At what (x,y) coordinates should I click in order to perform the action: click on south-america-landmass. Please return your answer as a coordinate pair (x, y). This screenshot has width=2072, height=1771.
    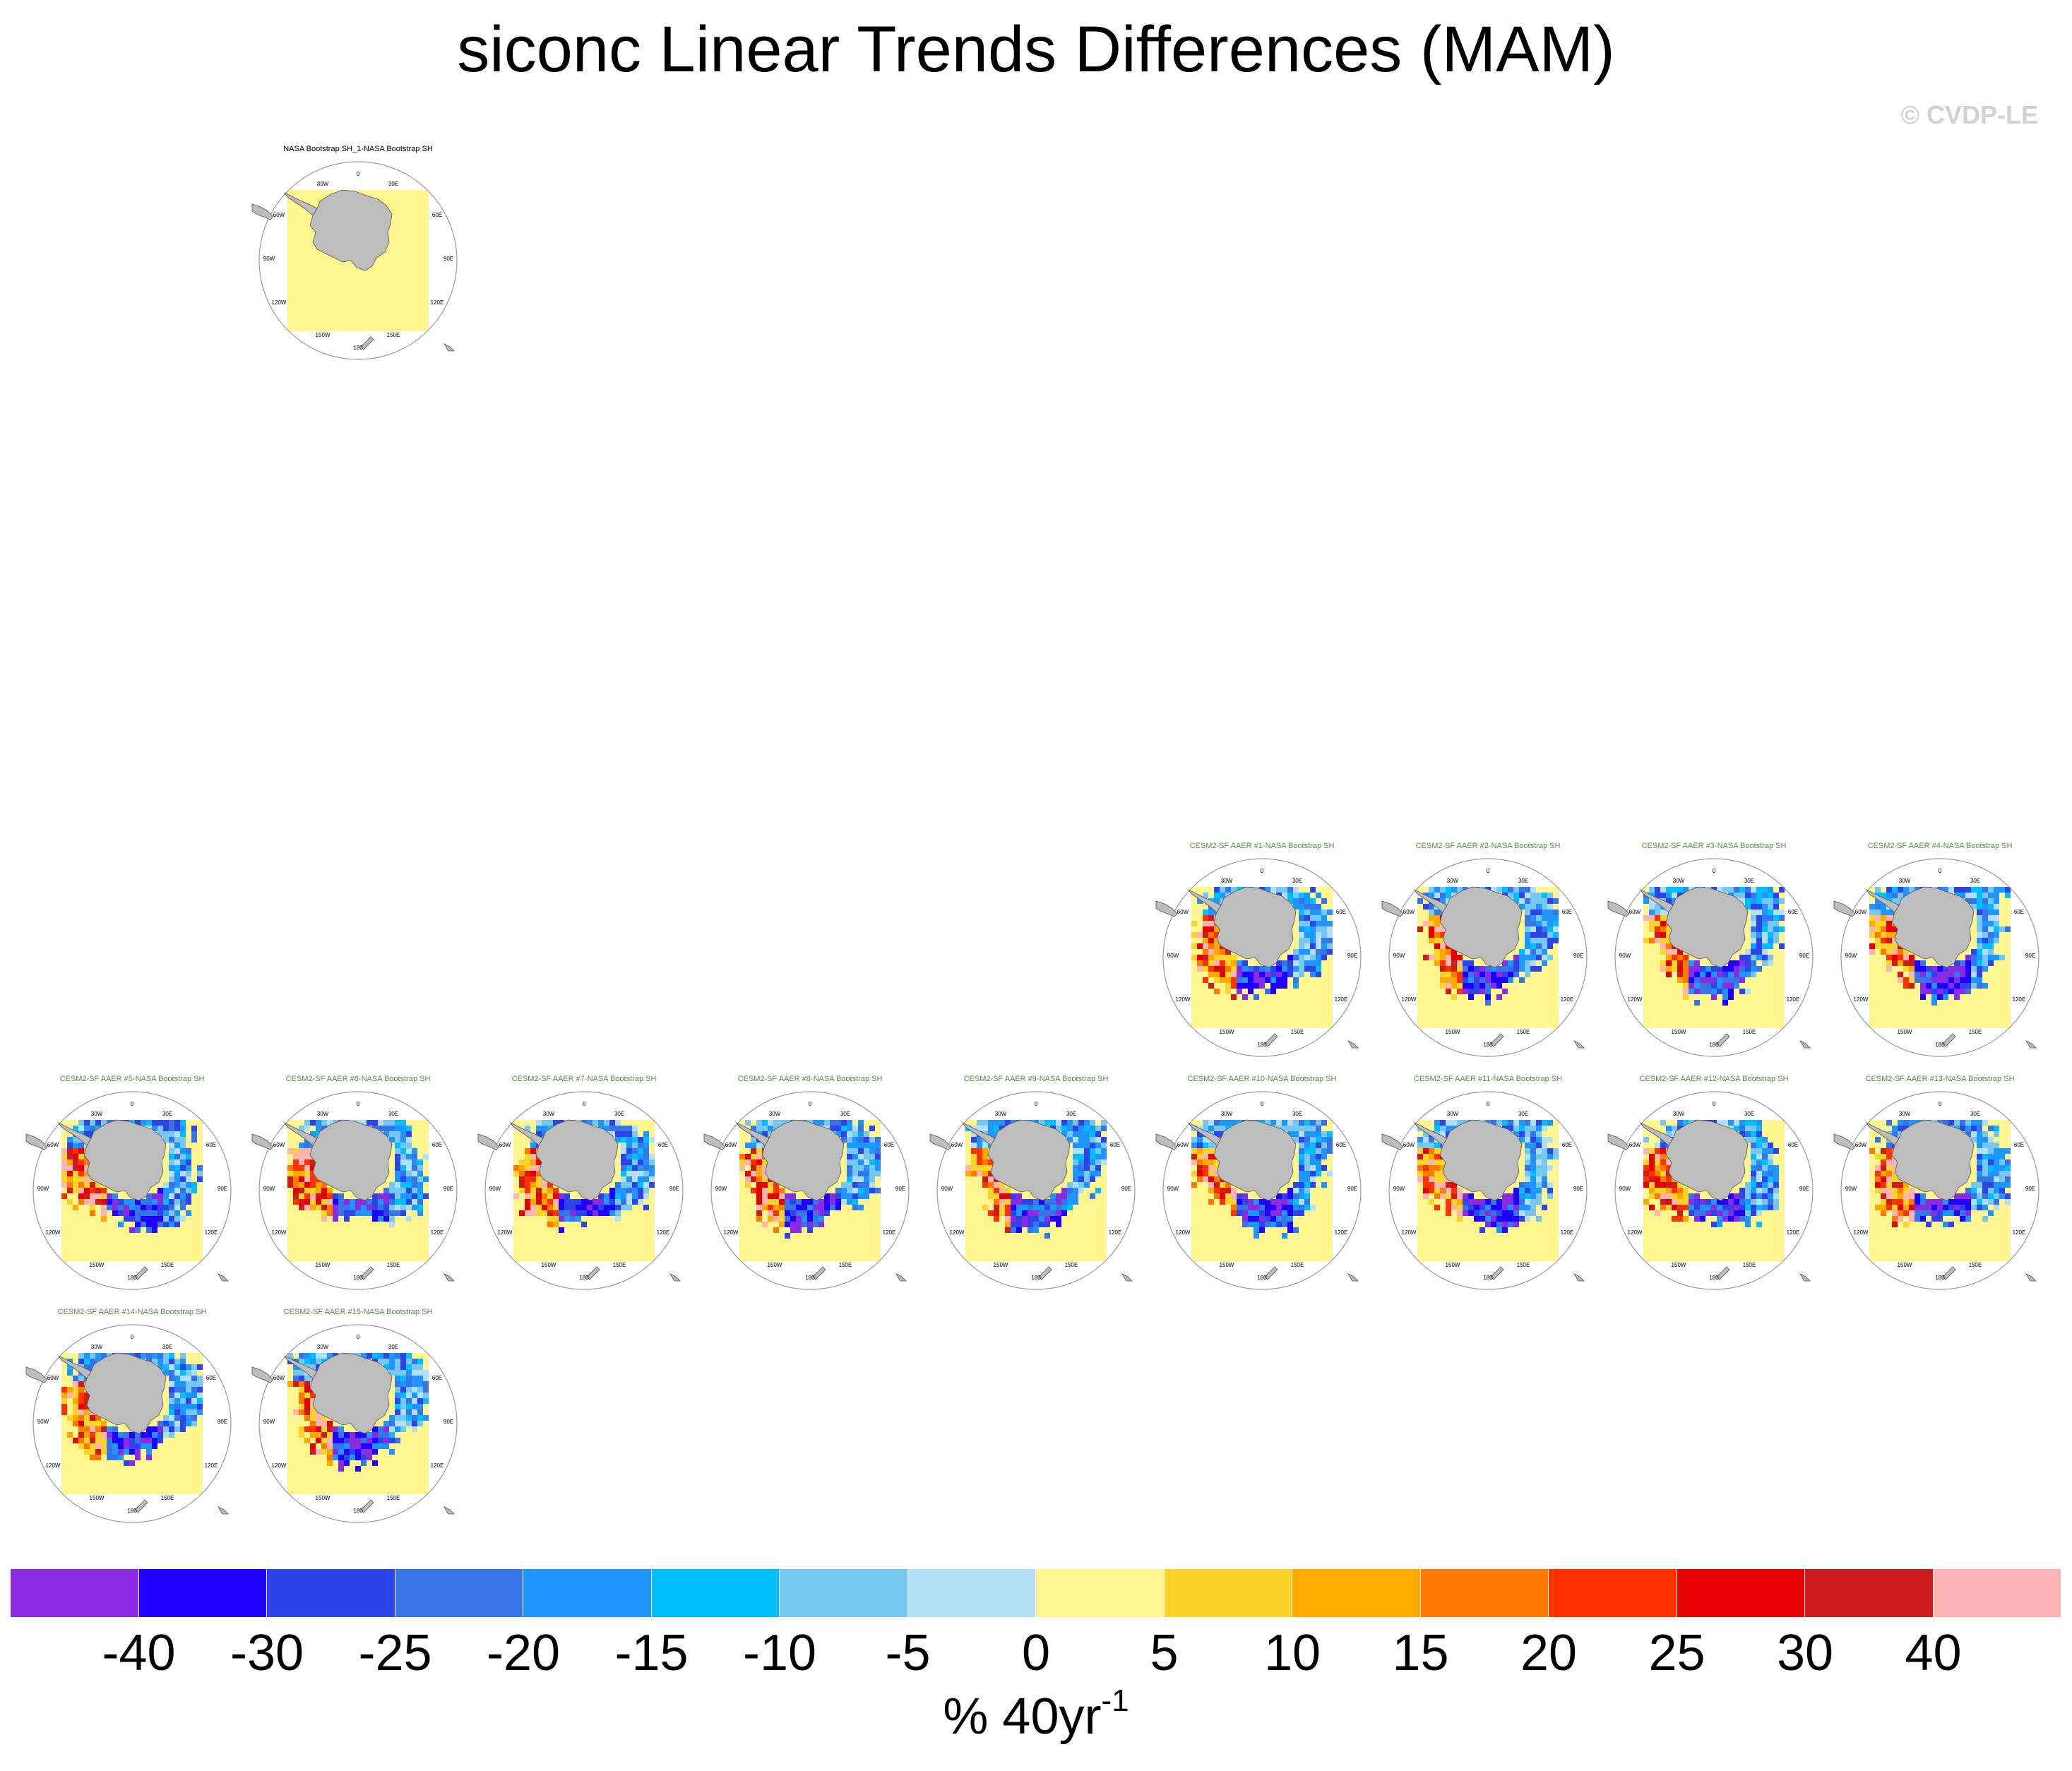
    Looking at the image, I should click on (262, 1141).